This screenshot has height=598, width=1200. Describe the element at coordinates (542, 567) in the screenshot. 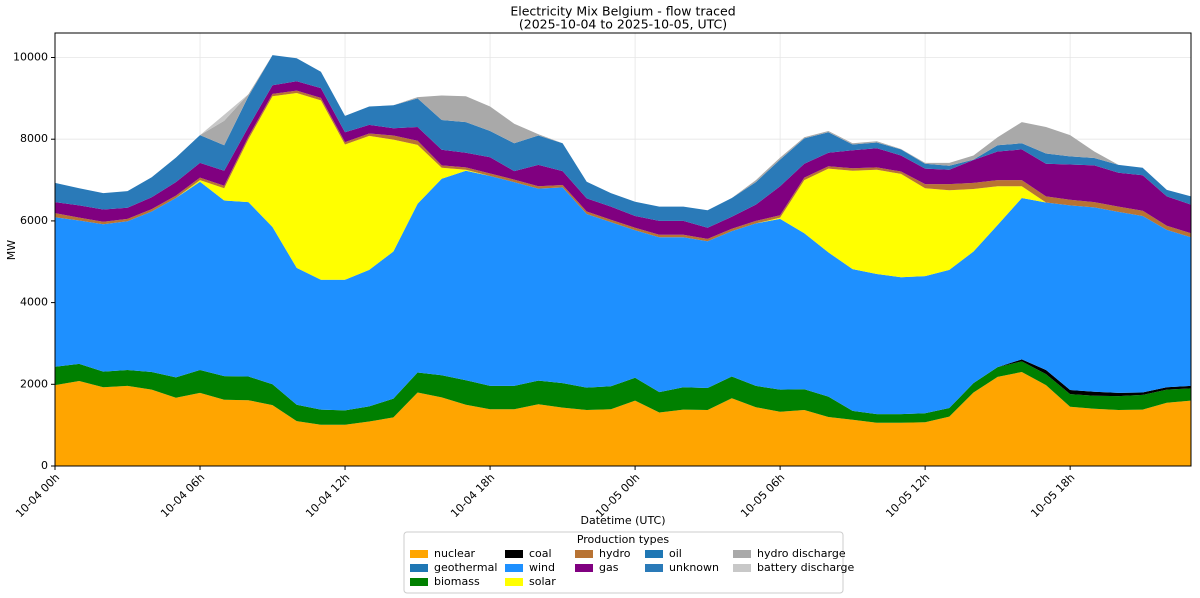

I see `legend-label: wind` at that location.